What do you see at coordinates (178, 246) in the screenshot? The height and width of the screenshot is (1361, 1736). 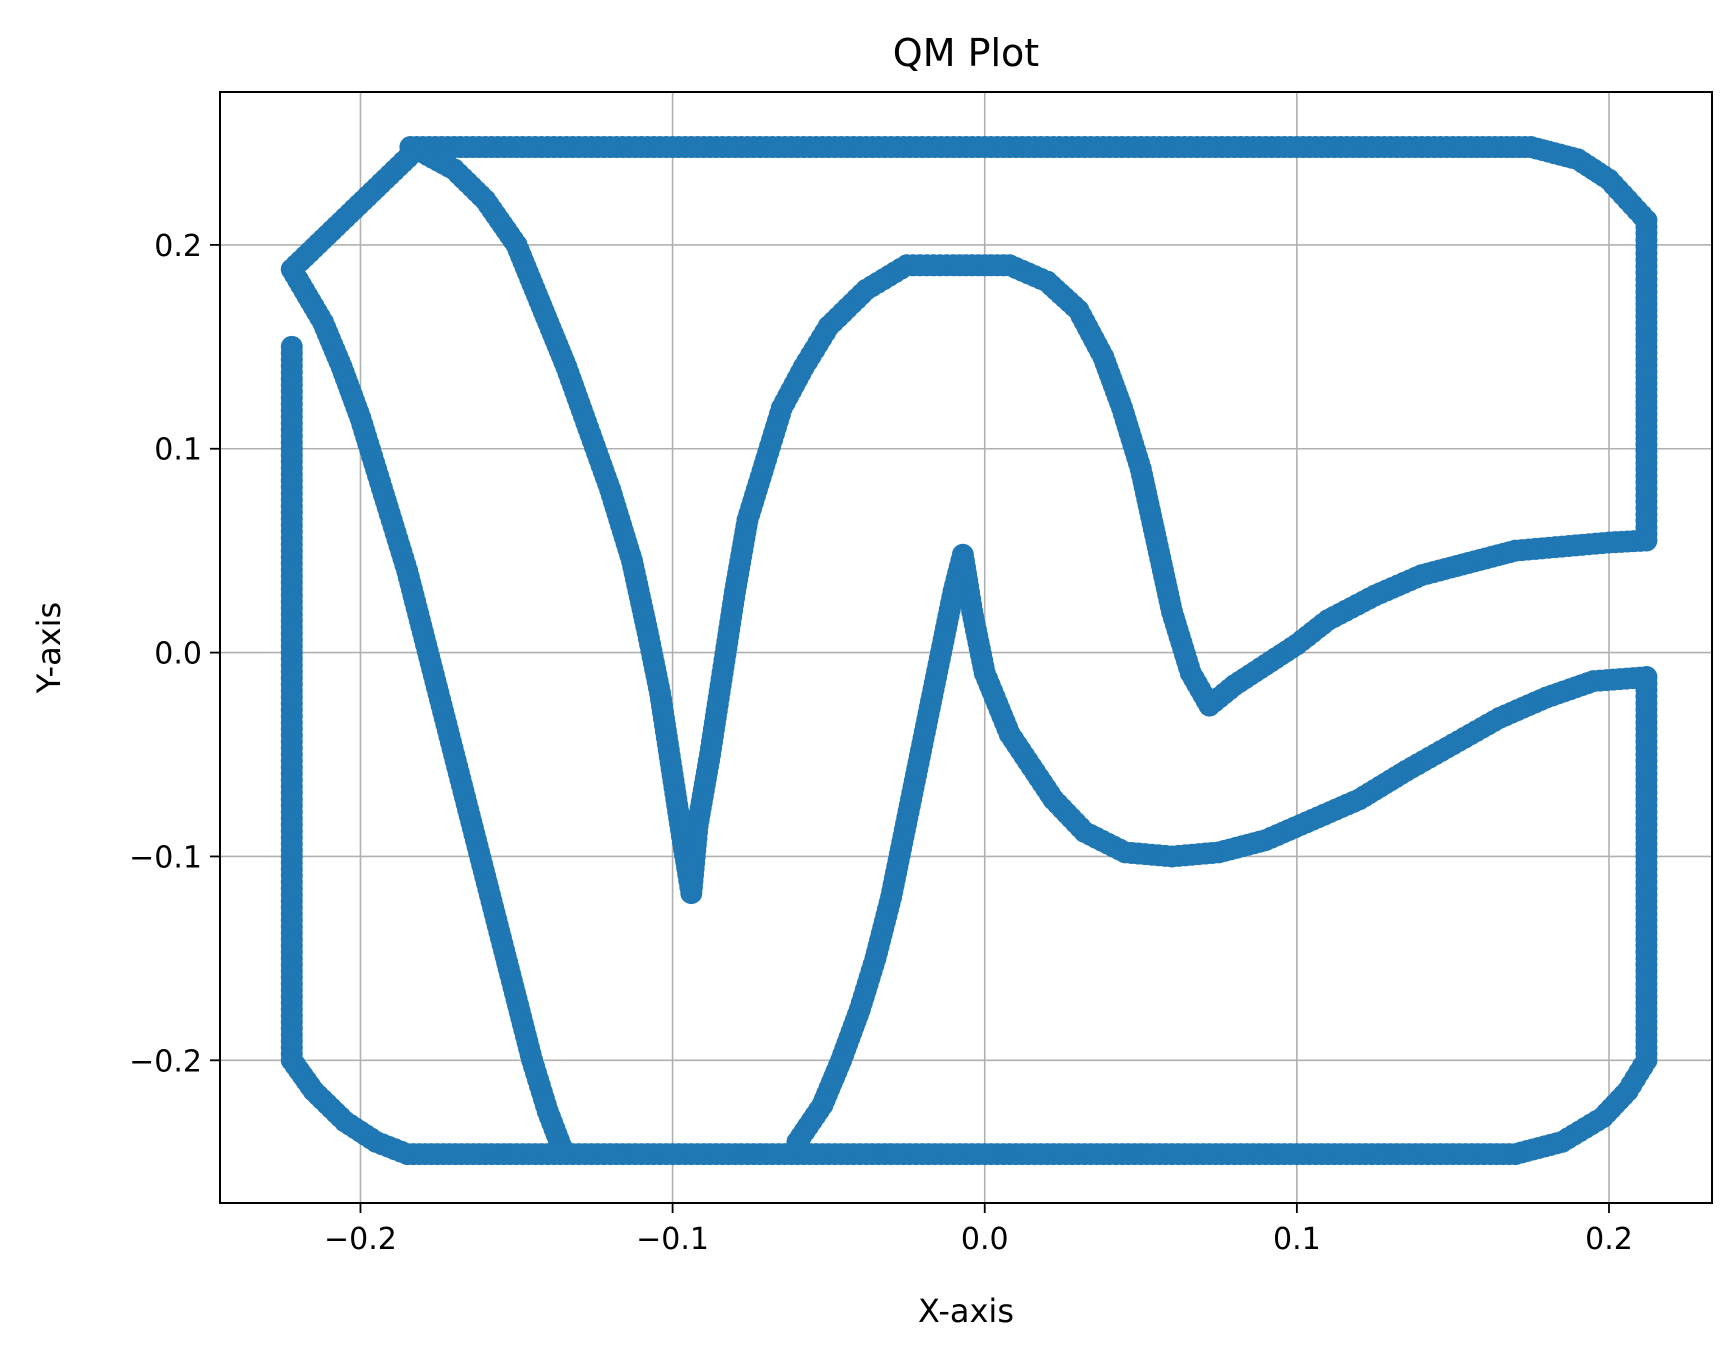 I see `y-tick-label: 0.2` at bounding box center [178, 246].